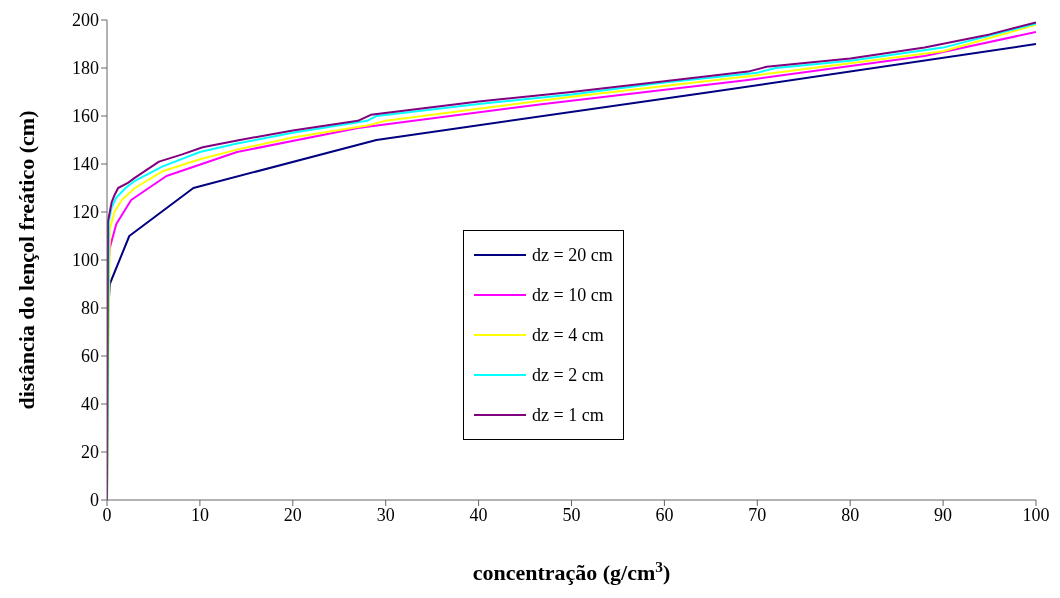  I want to click on x-tick-label: 50, so click(571, 514).